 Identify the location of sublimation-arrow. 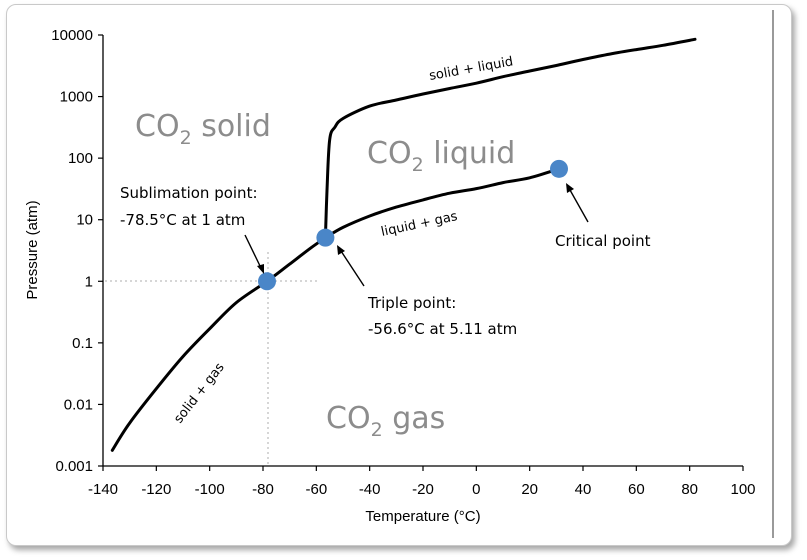
(254, 254).